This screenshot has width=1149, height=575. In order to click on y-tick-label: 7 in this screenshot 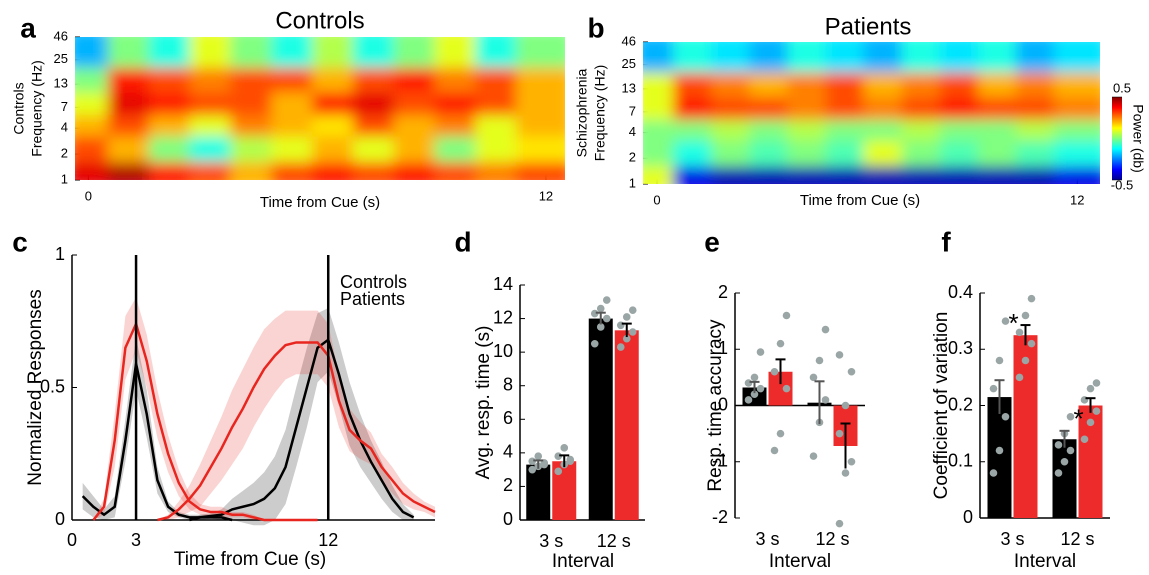, I will do `click(632, 110)`.